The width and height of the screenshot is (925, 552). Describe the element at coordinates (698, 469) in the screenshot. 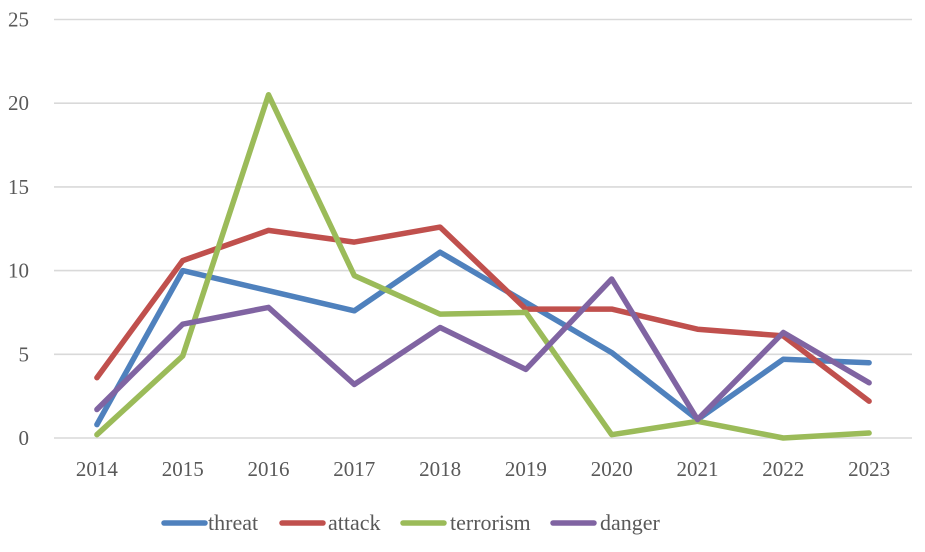

I see `x-tick-label: 2021` at that location.